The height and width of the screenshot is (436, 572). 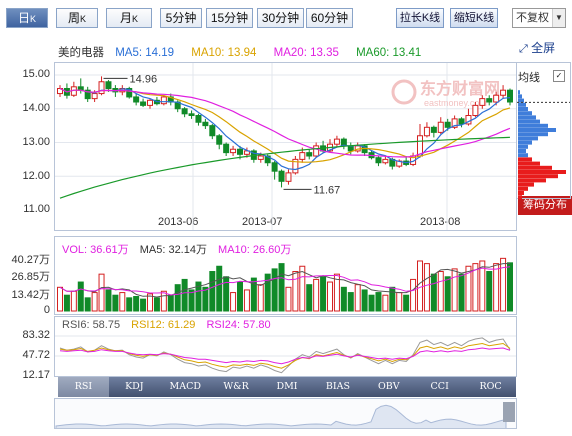 What do you see at coordinates (539, 18) in the screenshot?
I see `adjust-select: 不复权 ▼` at bounding box center [539, 18].